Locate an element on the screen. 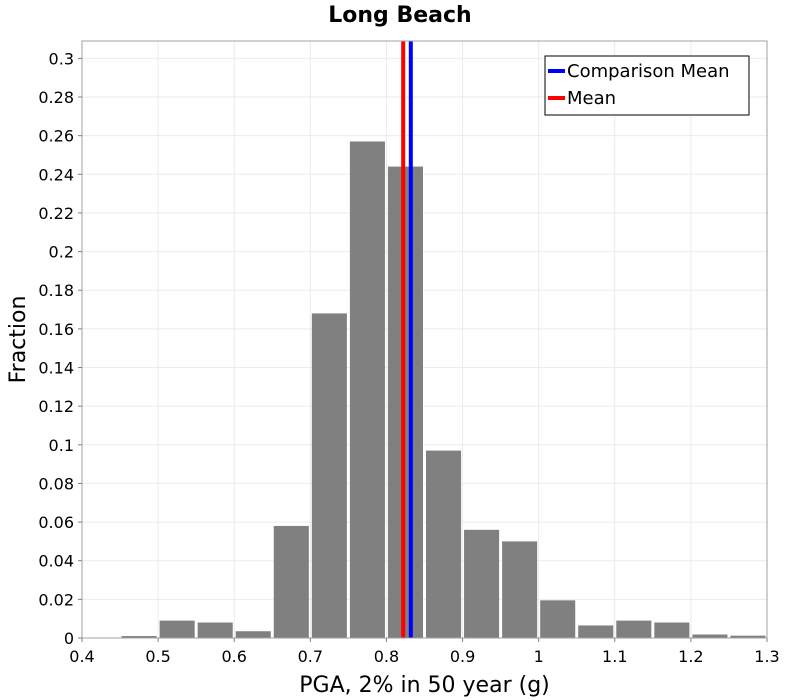  x-axis-ticks: 0.4 0.5 0.6 0.7 0.8 0.9 1 1.1 1.2 1.3 is located at coordinates (424, 652).